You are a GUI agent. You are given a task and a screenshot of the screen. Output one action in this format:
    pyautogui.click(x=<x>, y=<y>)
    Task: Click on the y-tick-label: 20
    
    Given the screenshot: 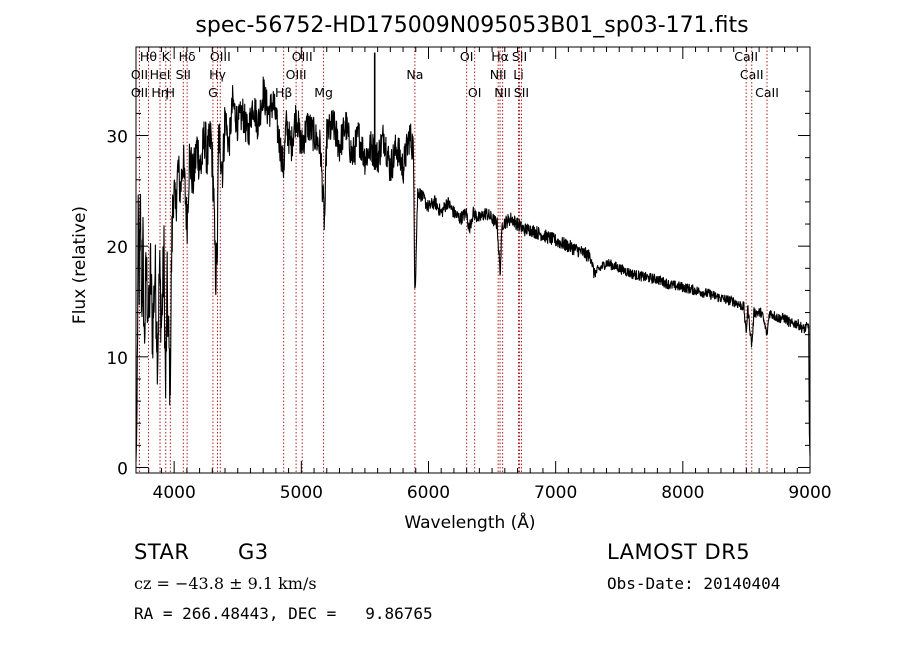 What is the action you would take?
    pyautogui.click(x=117, y=248)
    